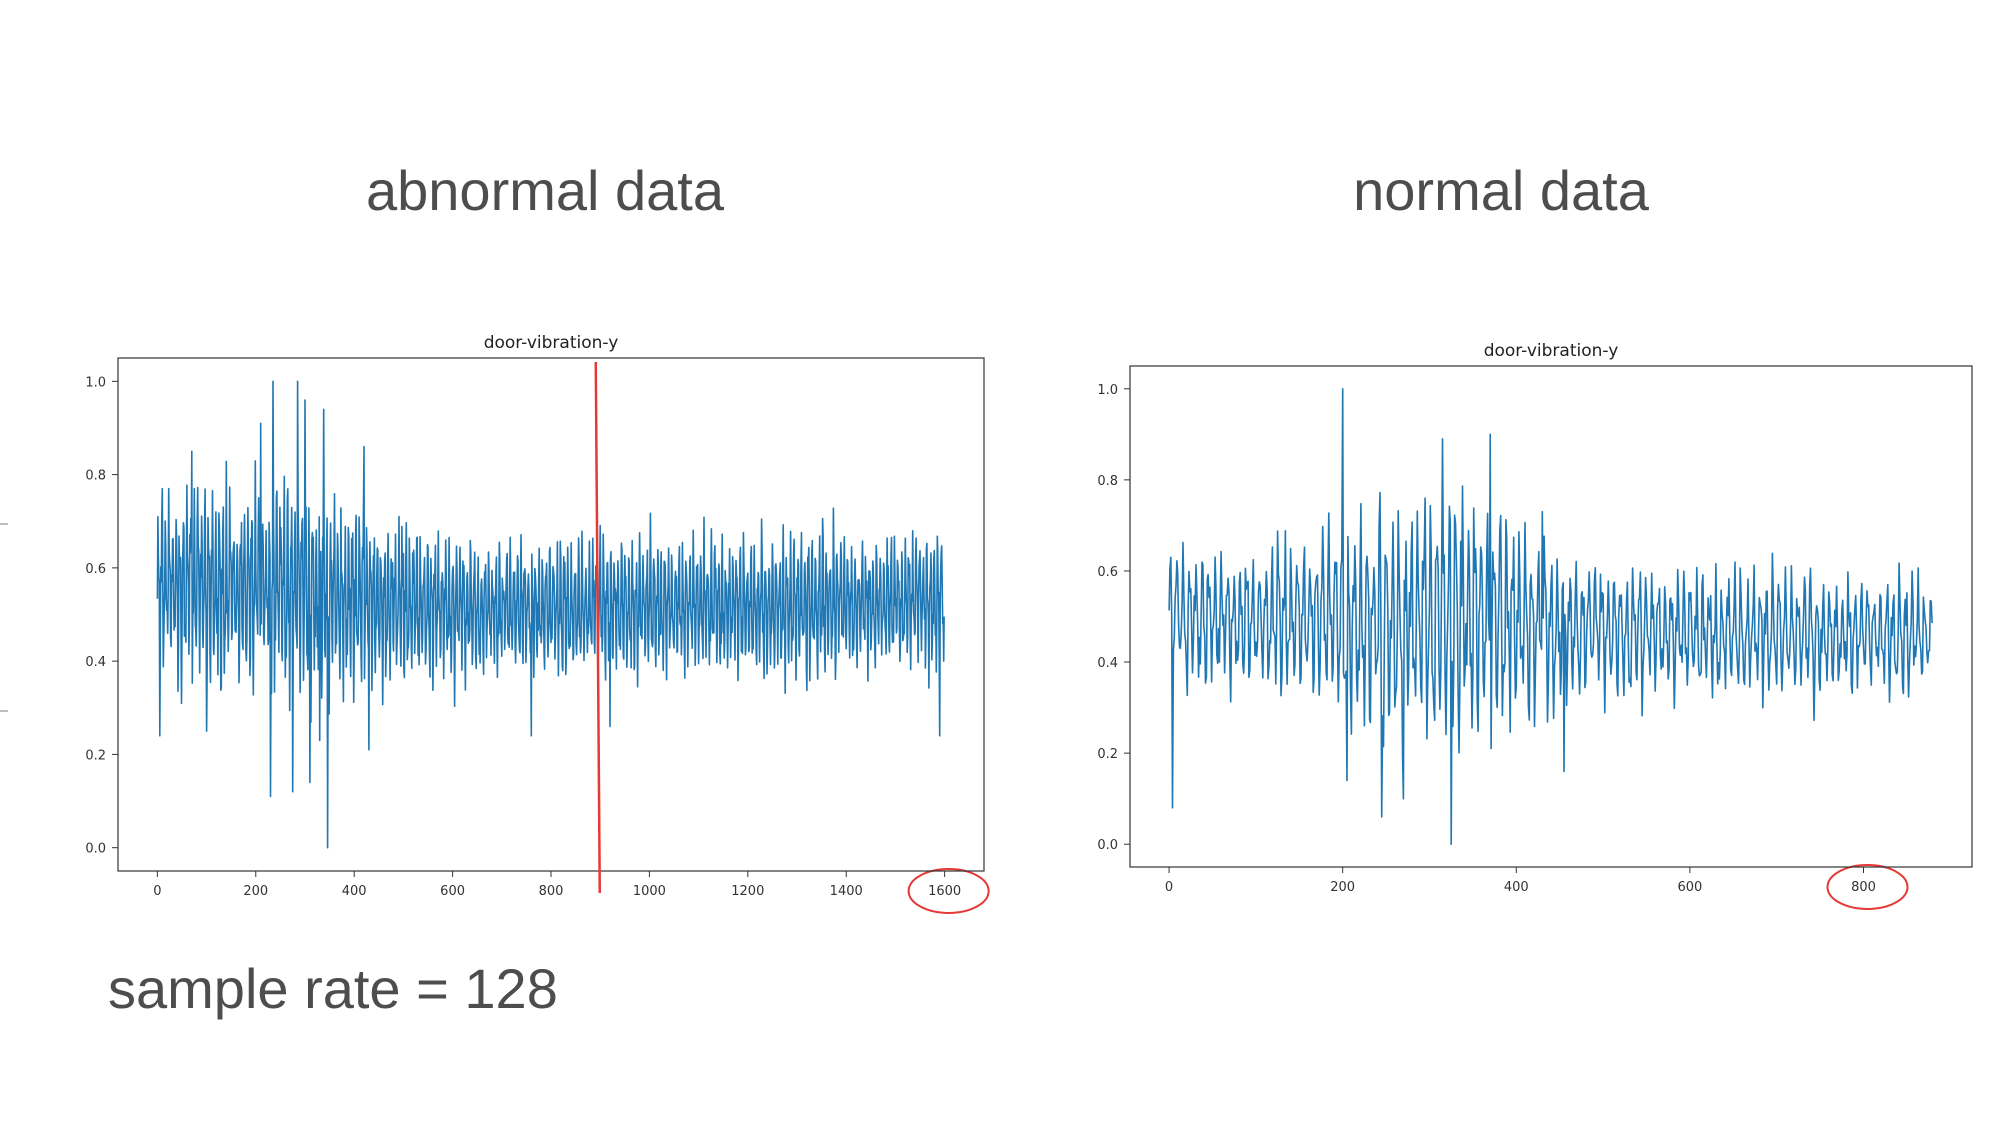  Describe the element at coordinates (747, 891) in the screenshot. I see `x-tick-label: 1200` at that location.